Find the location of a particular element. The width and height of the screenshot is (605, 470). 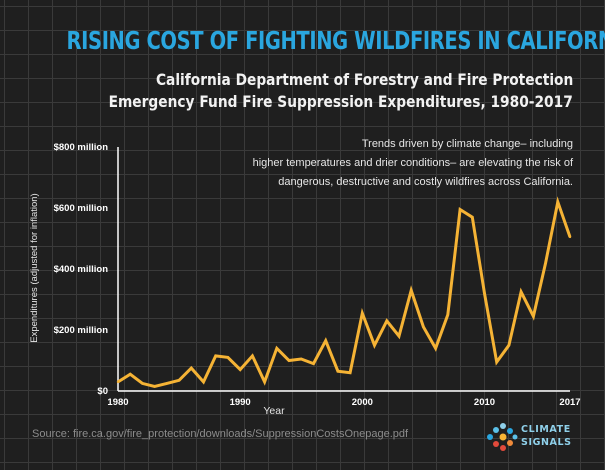

y-tick-label: $200 million is located at coordinates (81, 330).